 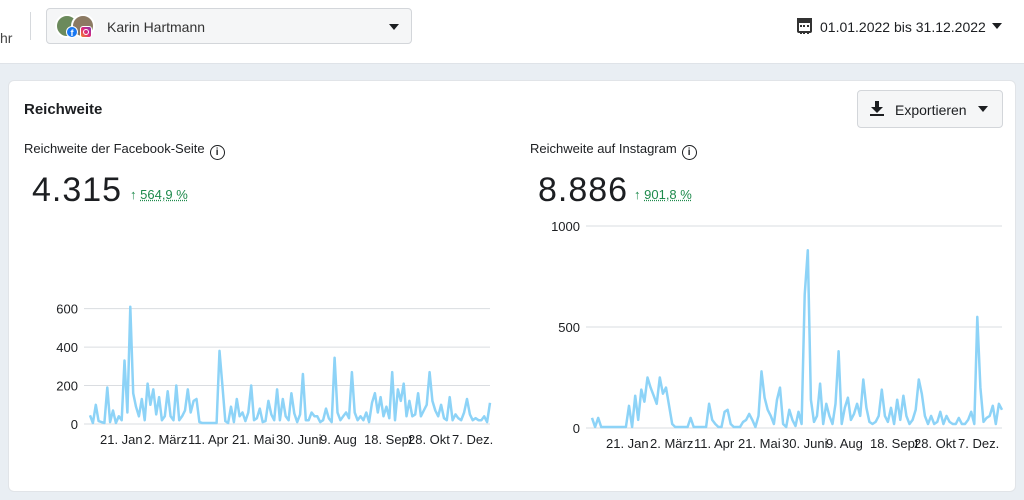 I want to click on download-icon, so click(x=877, y=109).